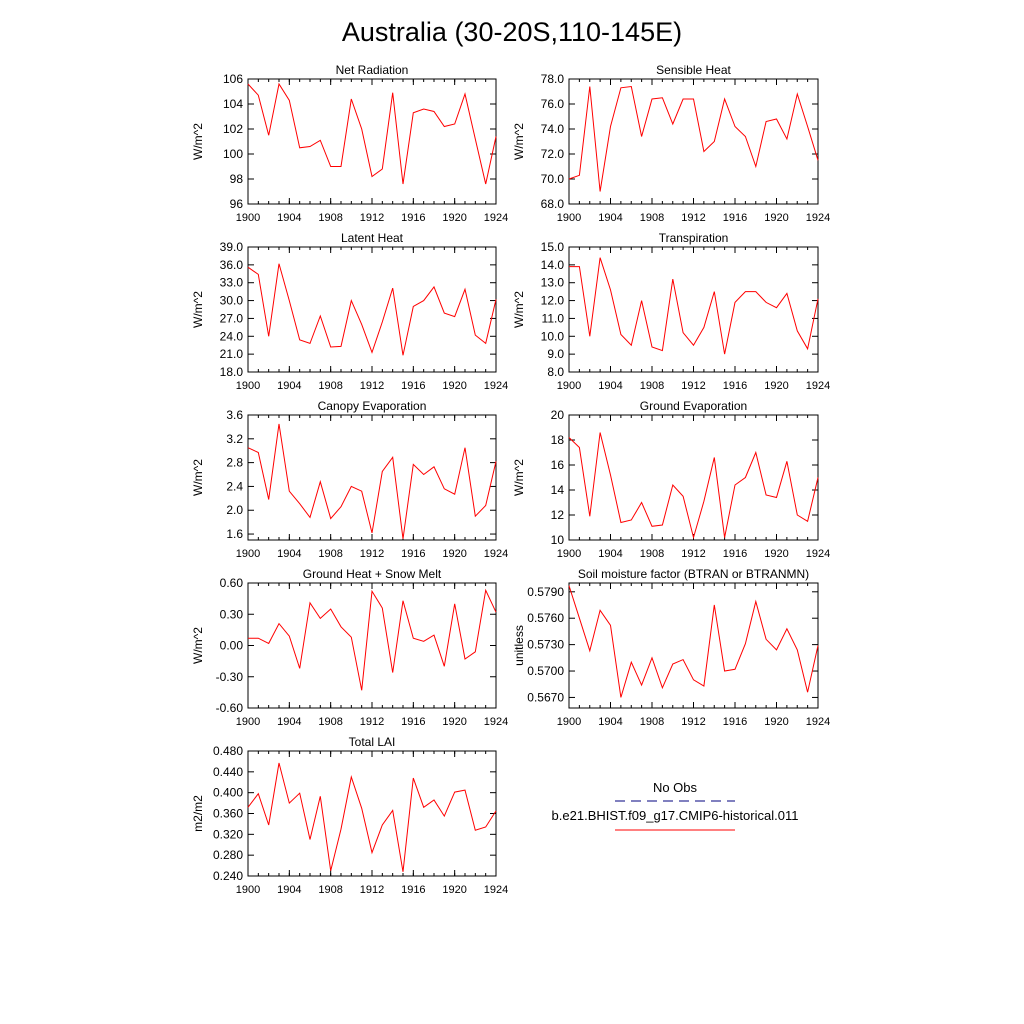  What do you see at coordinates (558, 440) in the screenshot?
I see `y-tick-label: 18` at bounding box center [558, 440].